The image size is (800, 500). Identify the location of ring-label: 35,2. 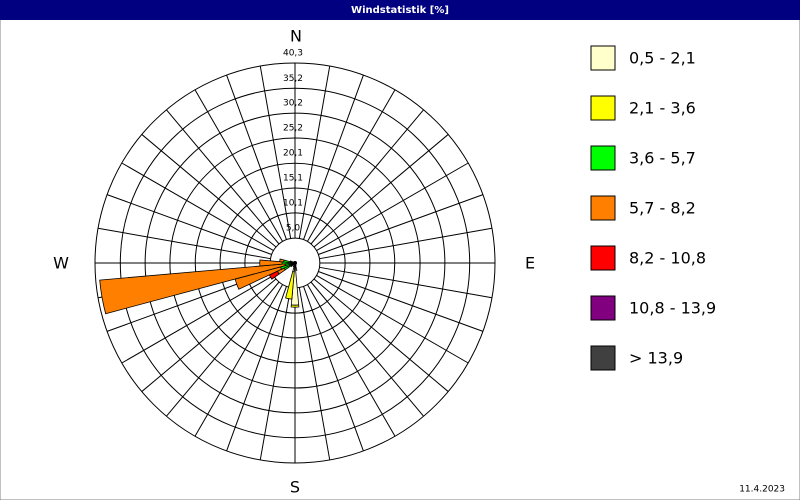
(293, 79).